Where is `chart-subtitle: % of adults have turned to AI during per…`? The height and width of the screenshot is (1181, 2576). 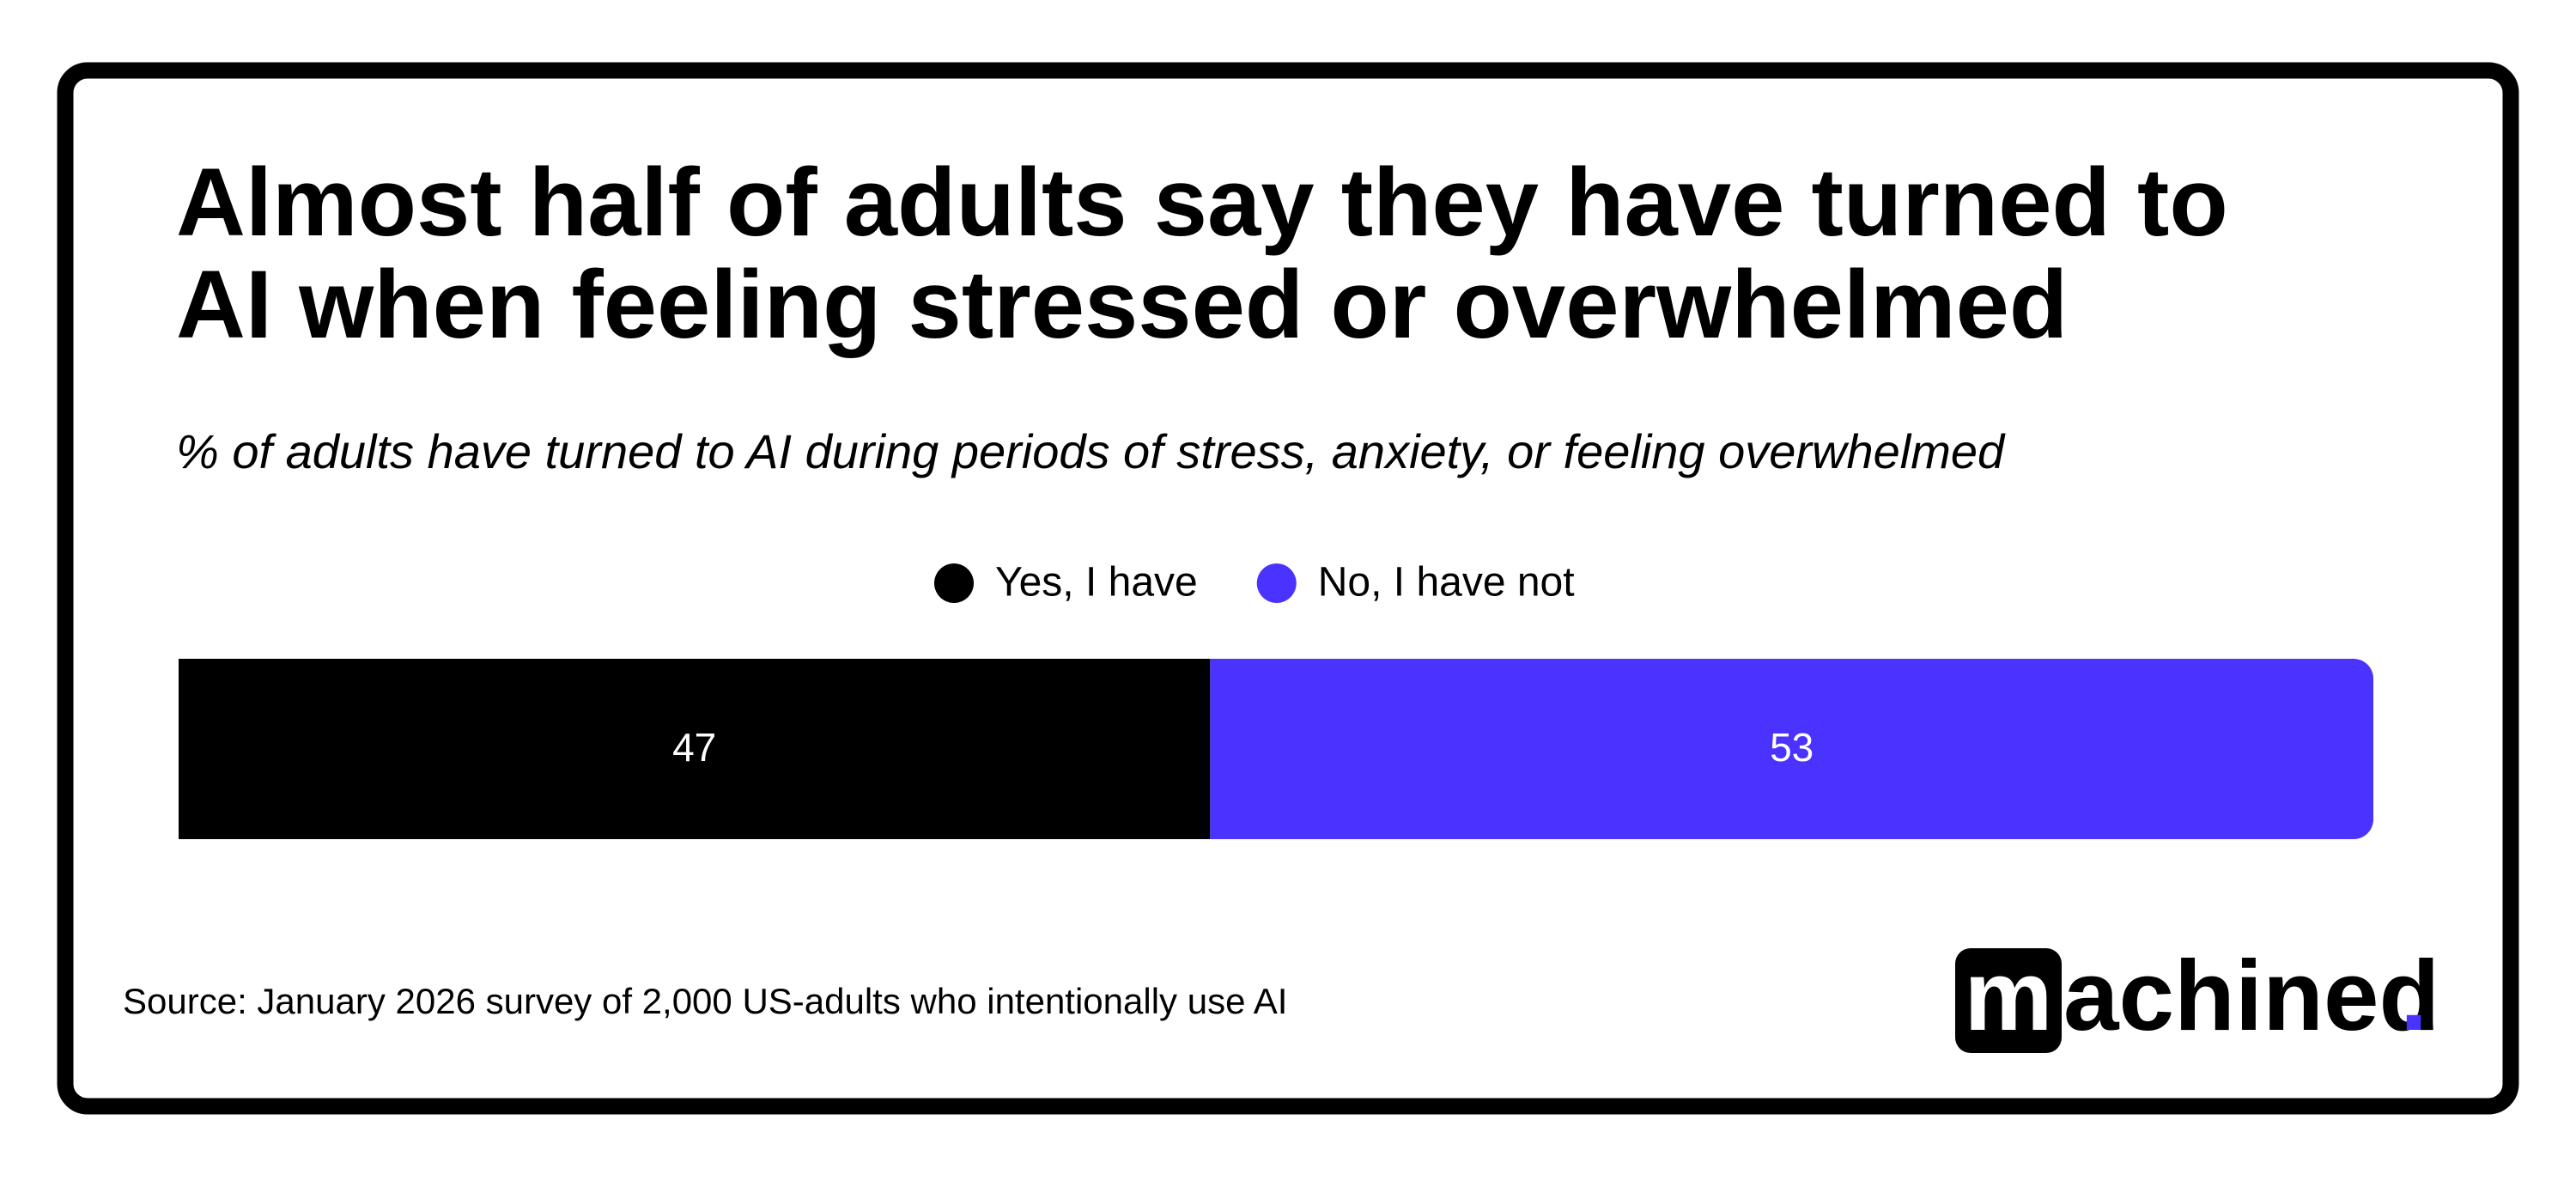 chart-subtitle: % of adults have turned to AI during per… is located at coordinates (1091, 451).